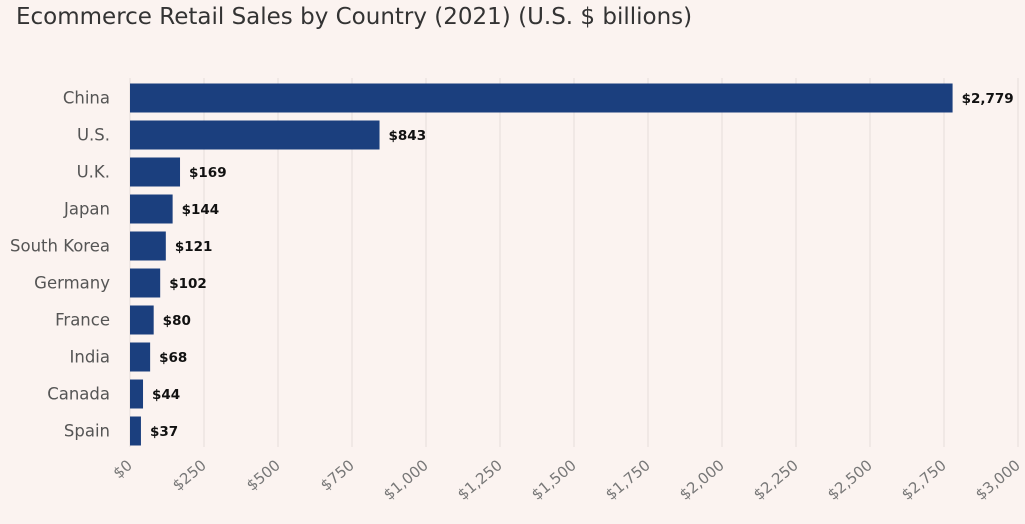 This screenshot has width=1025, height=524. Describe the element at coordinates (480, 480) in the screenshot. I see `x-tick-label: $1,250` at that location.